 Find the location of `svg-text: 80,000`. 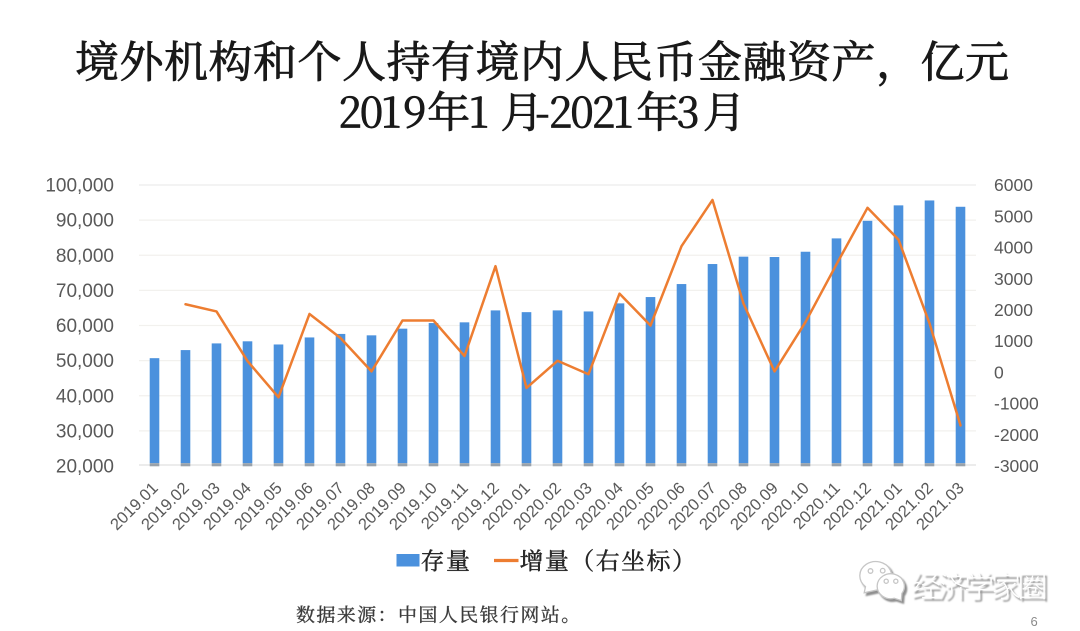

svg-text: 80,000 is located at coordinates (85, 256).